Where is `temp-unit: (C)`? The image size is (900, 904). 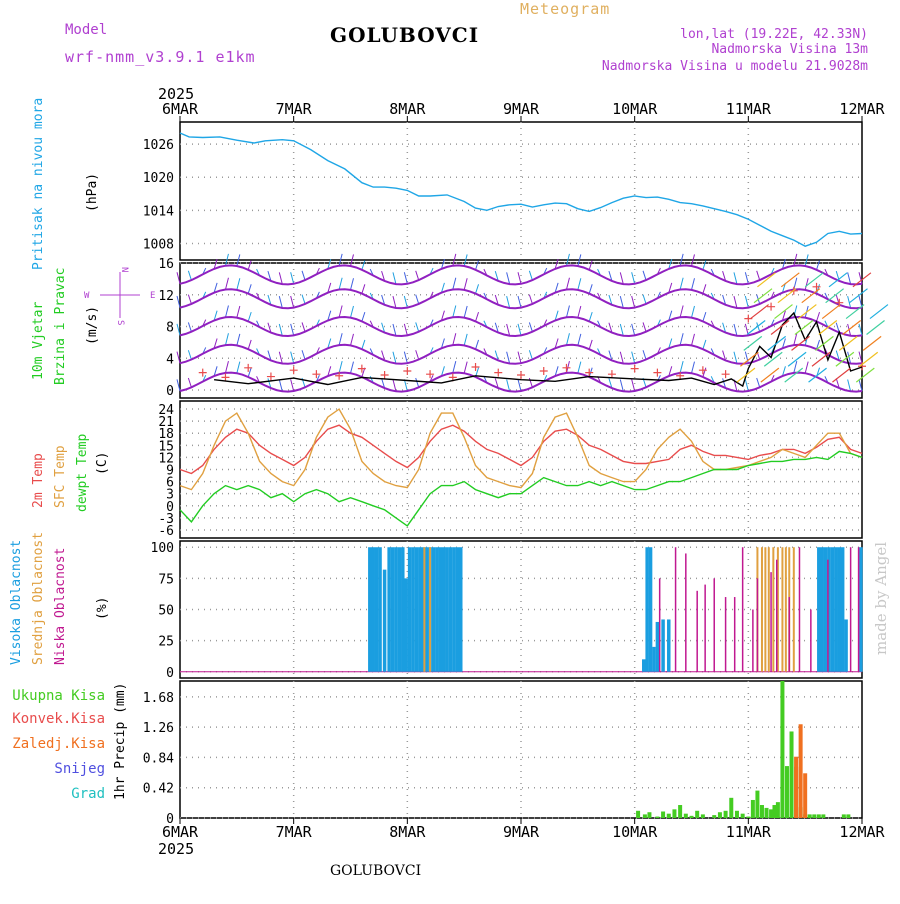
temp-unit: (C) is located at coordinates (102, 463).